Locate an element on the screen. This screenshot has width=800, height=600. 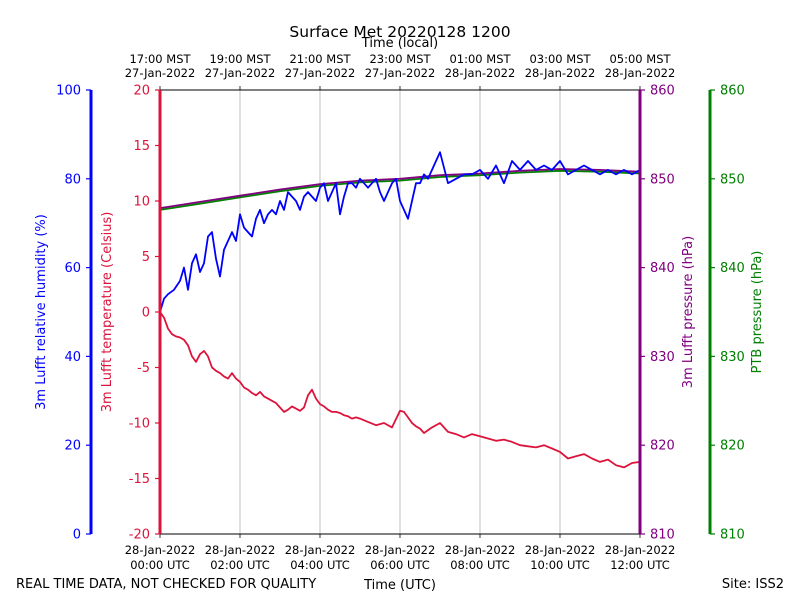
ptb-pressure-series-line is located at coordinates (400, 190).